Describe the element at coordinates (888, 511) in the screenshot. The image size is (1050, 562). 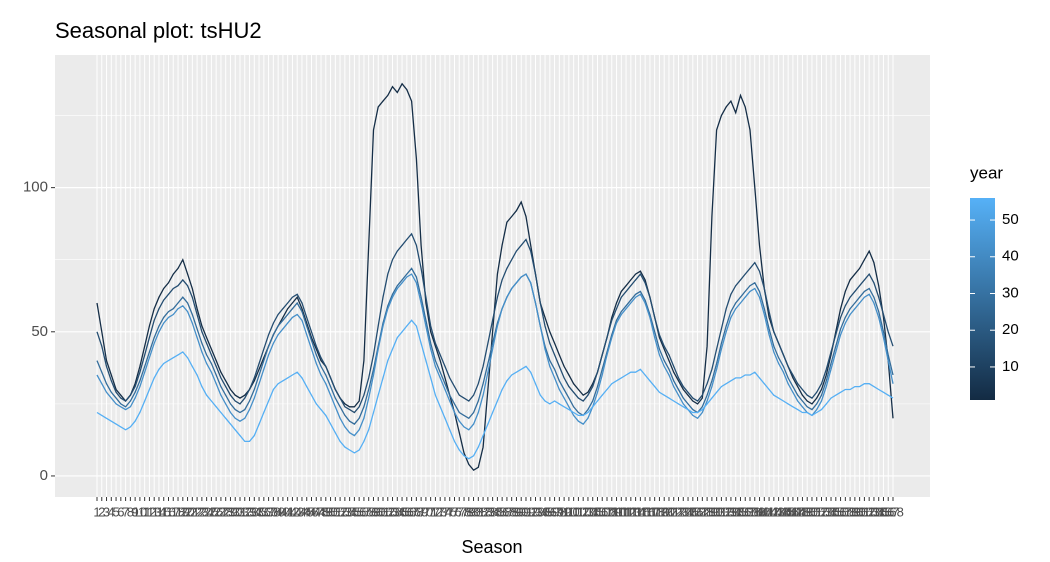
I see `x-tick-label: 167` at that location.